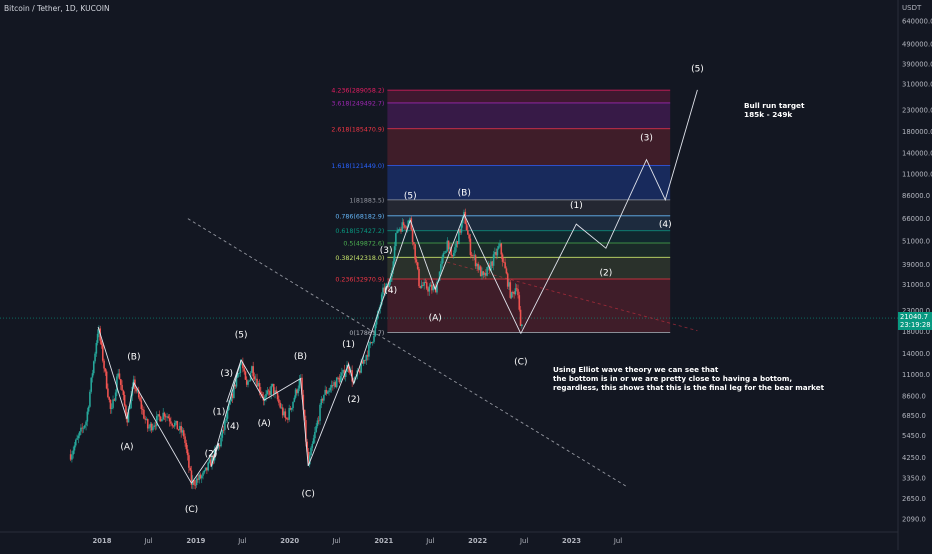 Image resolution: width=932 pixels, height=554 pixels. Describe the element at coordinates (916, 242) in the screenshot. I see `y-tick-label: 51000.0` at that location.